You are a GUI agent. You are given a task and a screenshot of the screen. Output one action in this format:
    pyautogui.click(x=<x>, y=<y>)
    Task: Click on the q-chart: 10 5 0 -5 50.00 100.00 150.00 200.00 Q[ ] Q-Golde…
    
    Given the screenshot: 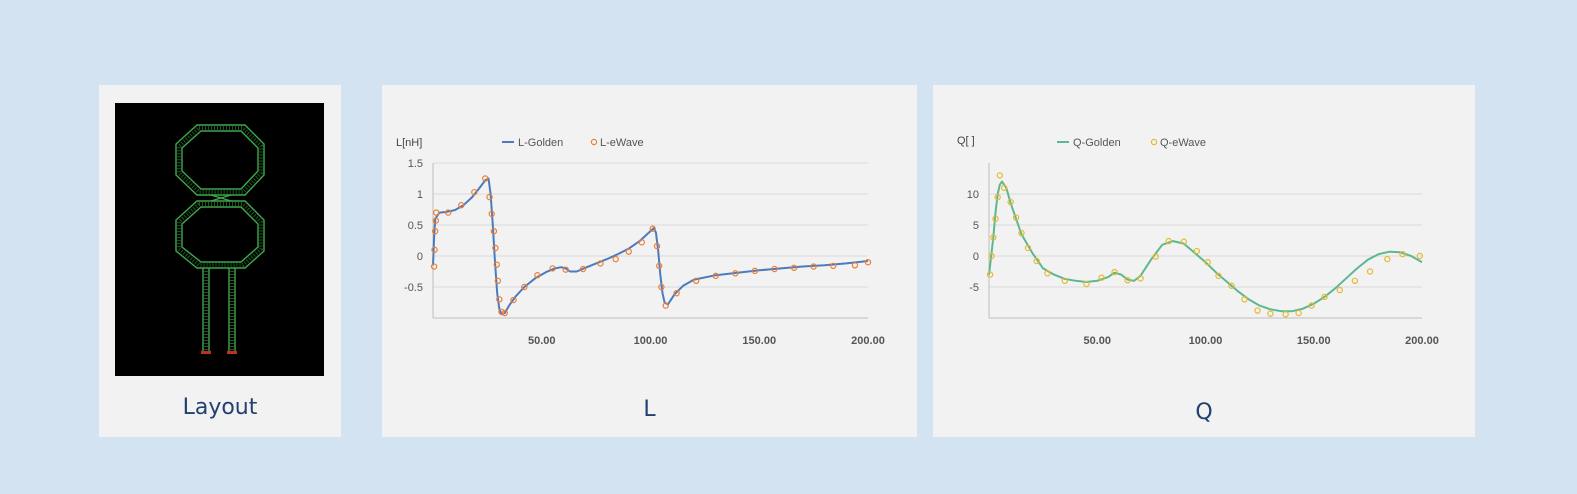 What is the action you would take?
    pyautogui.click(x=1198, y=241)
    